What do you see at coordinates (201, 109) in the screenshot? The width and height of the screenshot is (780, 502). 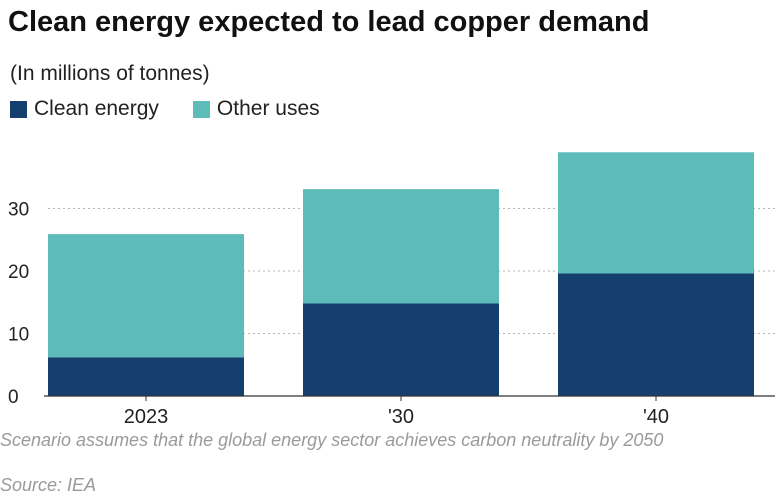 I see `legend-swatch-other-uses` at bounding box center [201, 109].